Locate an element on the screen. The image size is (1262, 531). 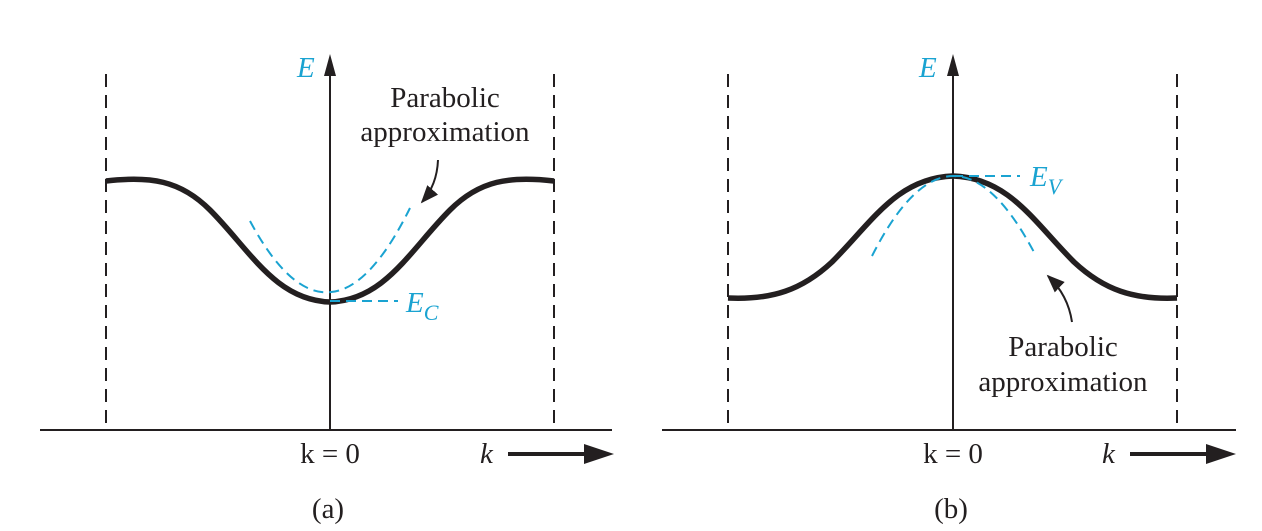
ev-label: EV is located at coordinates (1046, 180).